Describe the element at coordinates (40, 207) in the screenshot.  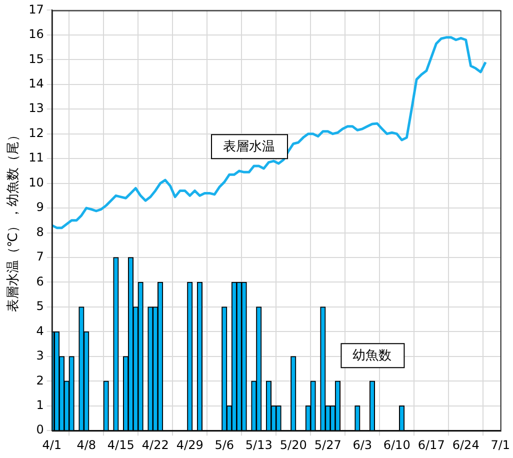
I see `y-tick-label: 9` at that location.